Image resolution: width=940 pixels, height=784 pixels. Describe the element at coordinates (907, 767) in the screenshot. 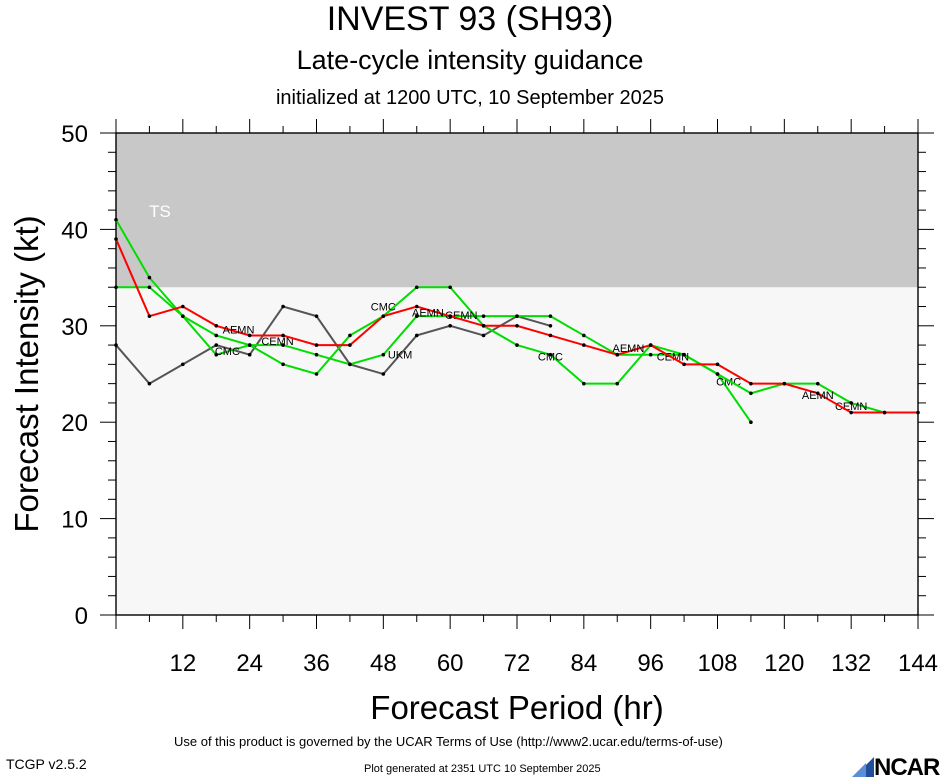

I see `ncar-logo-text: NCAR` at that location.